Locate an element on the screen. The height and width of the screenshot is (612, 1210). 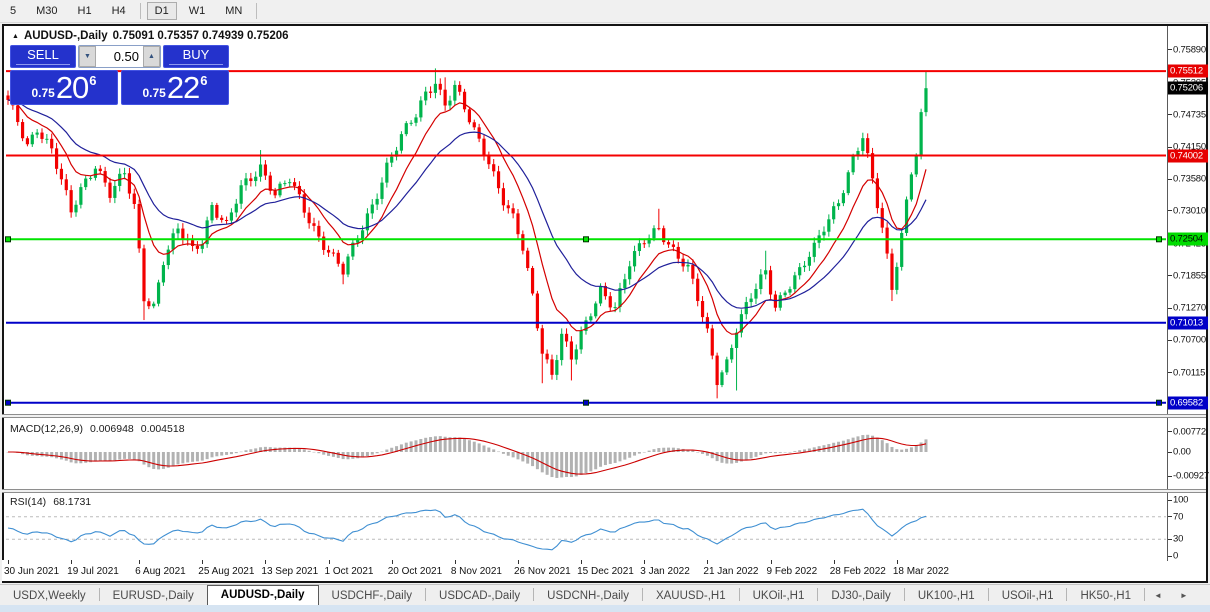
date-tick-label: 26 Nov 2021 is located at coordinates (542, 571).